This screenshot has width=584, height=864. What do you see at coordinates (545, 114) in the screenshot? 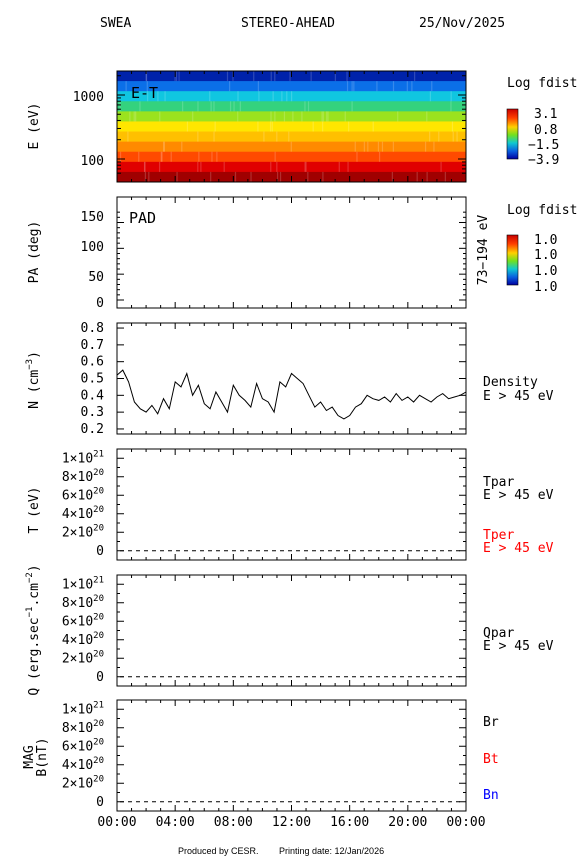
I see `et-colorbar-label: 3.1` at bounding box center [545, 114].